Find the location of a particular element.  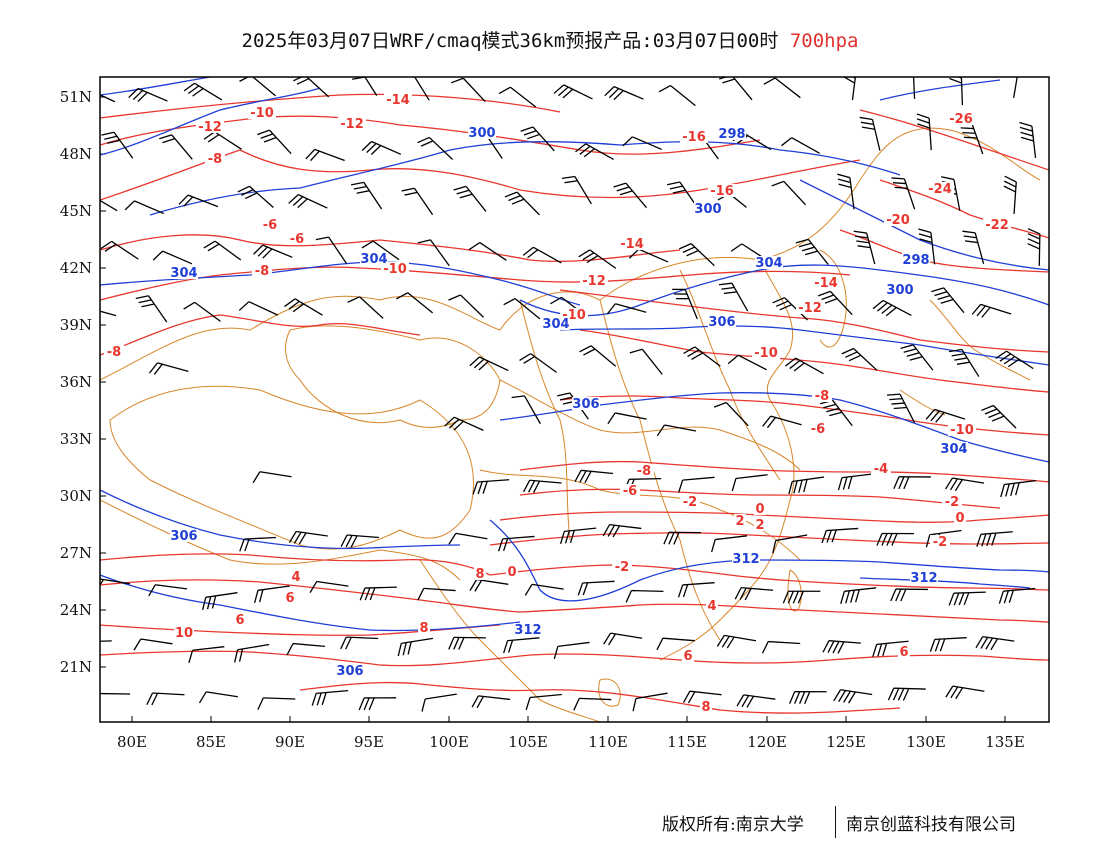

temp-label-text: 4 is located at coordinates (711, 606).